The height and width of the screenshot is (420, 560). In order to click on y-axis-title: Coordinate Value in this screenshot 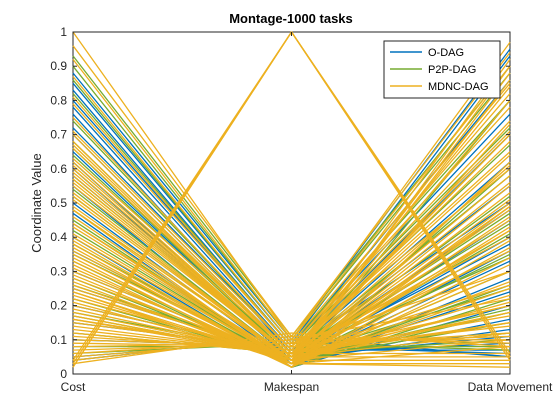, I will do `click(36, 203)`.